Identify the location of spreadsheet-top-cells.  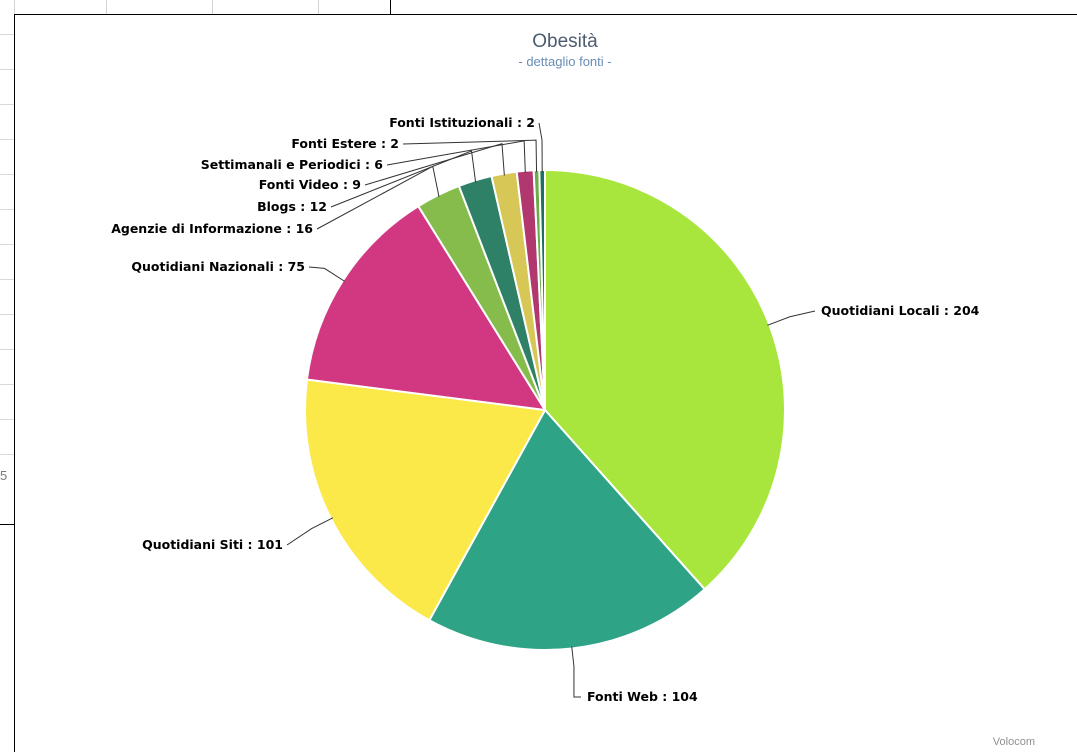
(202, 7).